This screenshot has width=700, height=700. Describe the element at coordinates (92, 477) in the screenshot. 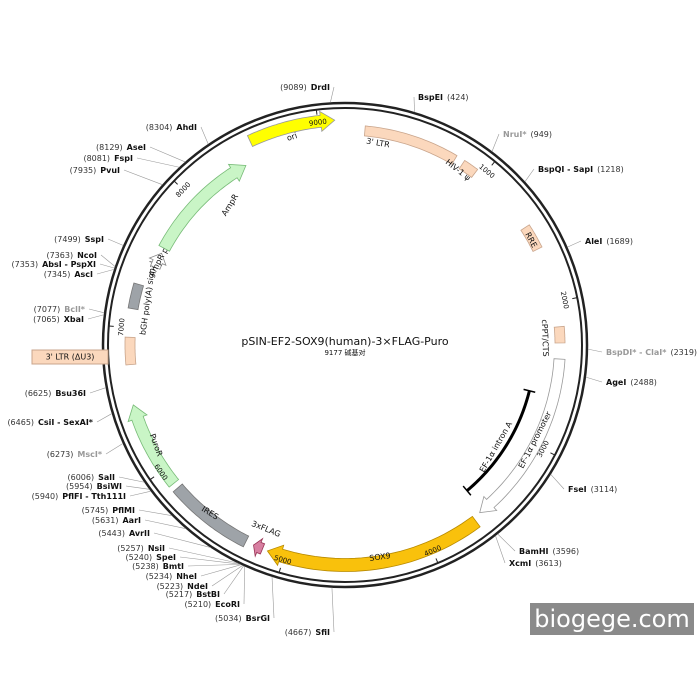

I see `enzyme-label: (6006) SalI` at that location.